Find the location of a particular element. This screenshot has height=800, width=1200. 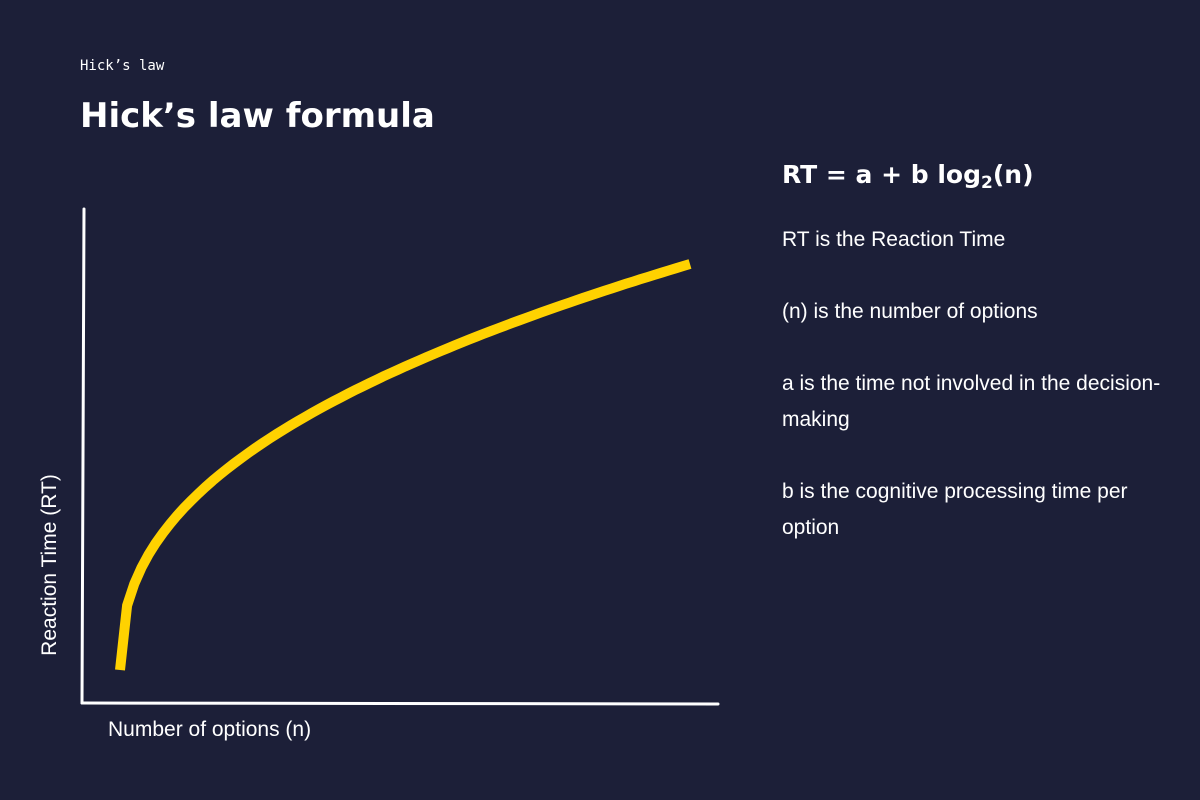

formula-subscript: 2 is located at coordinates (987, 183).